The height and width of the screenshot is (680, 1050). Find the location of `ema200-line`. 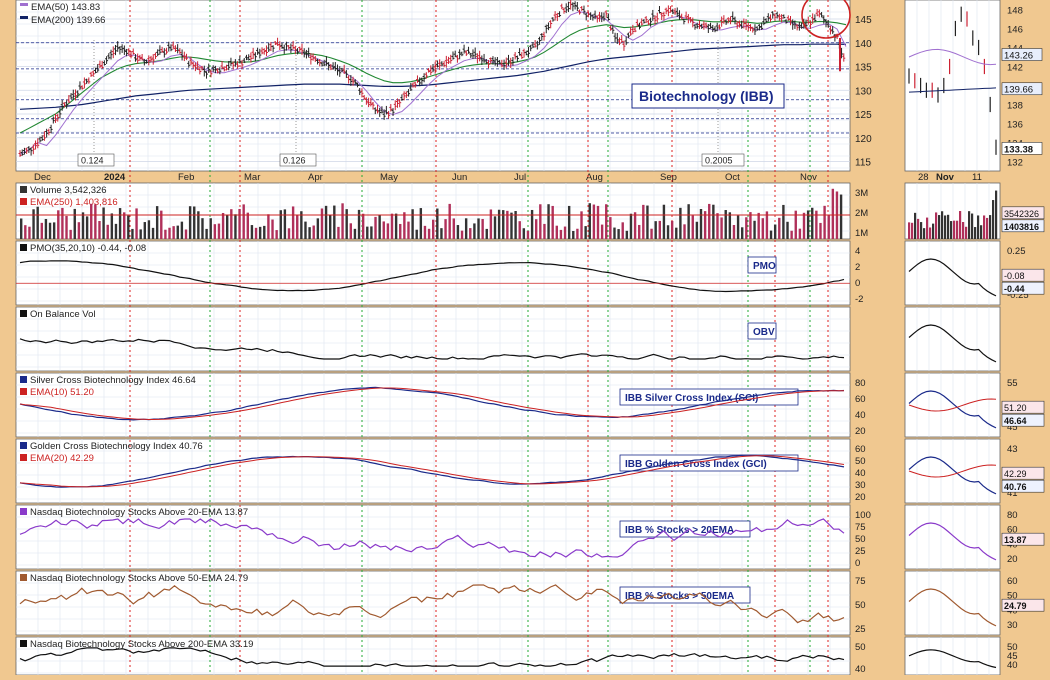

ema200-line is located at coordinates (433, 76).